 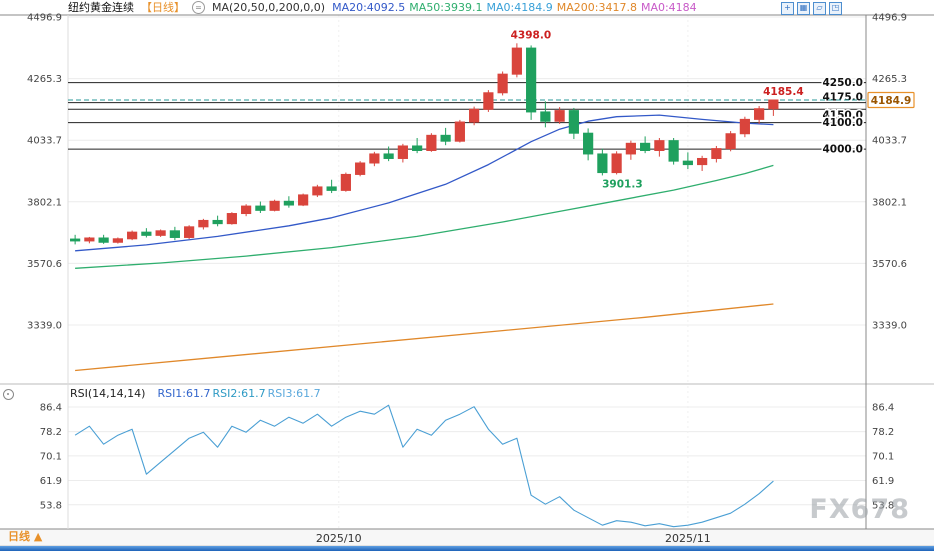 What do you see at coordinates (108, 393) in the screenshot?
I see `rsi-title: RSI(14,14,14)` at bounding box center [108, 393].